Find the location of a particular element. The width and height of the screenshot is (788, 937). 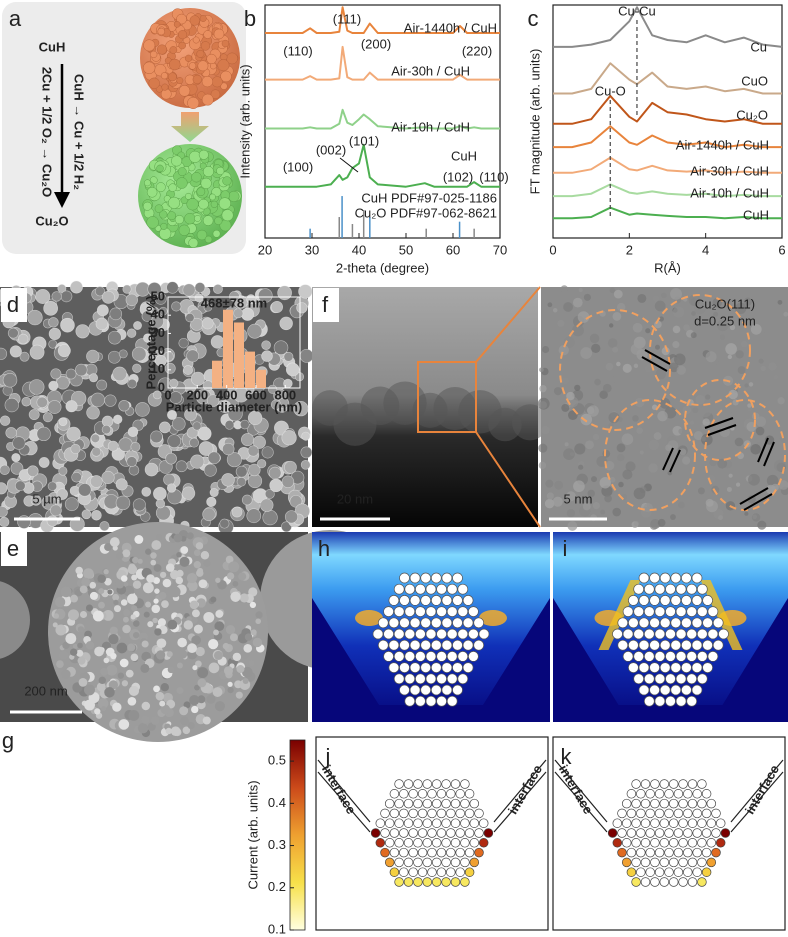

peak-label: (110) is located at coordinates (493, 176).